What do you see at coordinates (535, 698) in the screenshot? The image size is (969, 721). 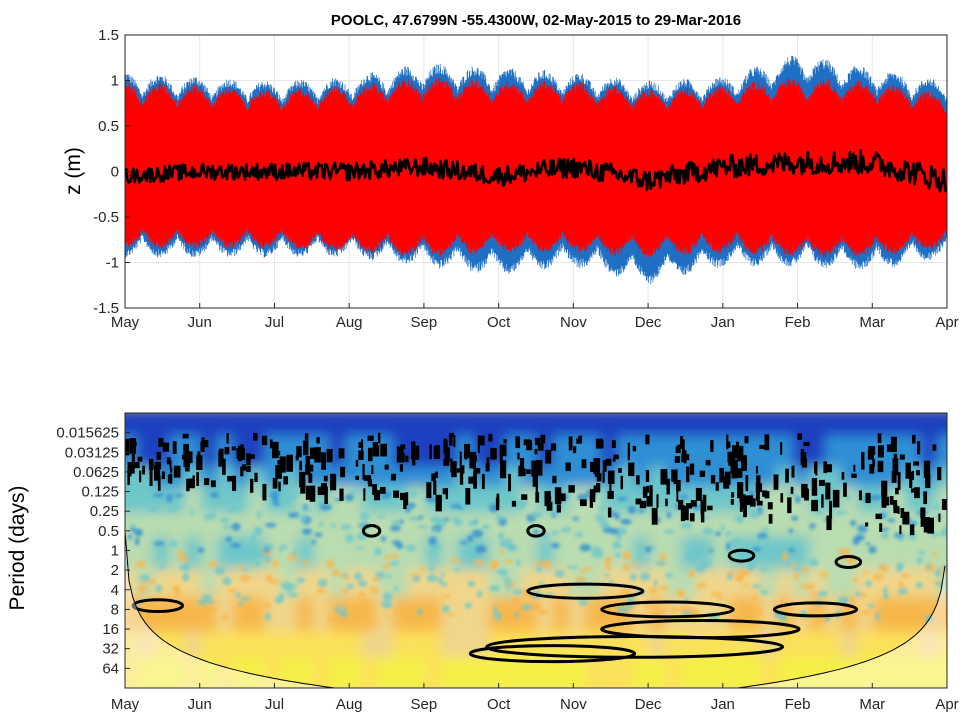 I see `x-axis: May Jun Jul Aug Sep Oct Nov Dec Jan Feb Mar Apr` at bounding box center [535, 698].